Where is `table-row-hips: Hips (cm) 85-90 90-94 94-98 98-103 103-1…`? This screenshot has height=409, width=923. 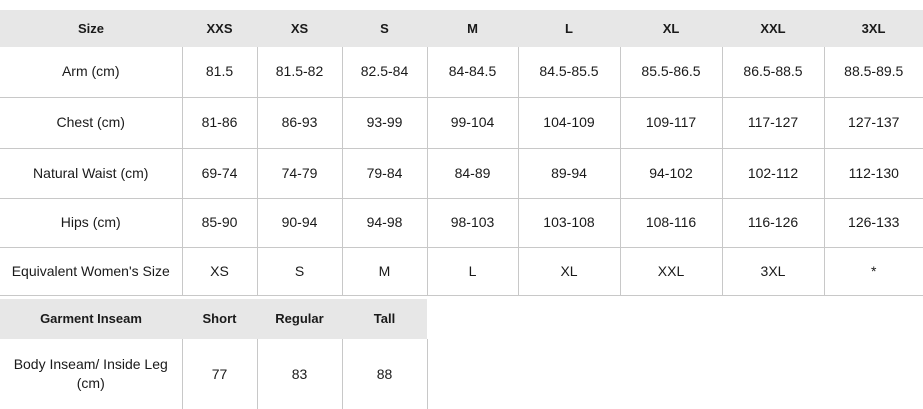 table-row-hips: Hips (cm) 85-90 90-94 94-98 98-103 103-1… is located at coordinates (461, 223).